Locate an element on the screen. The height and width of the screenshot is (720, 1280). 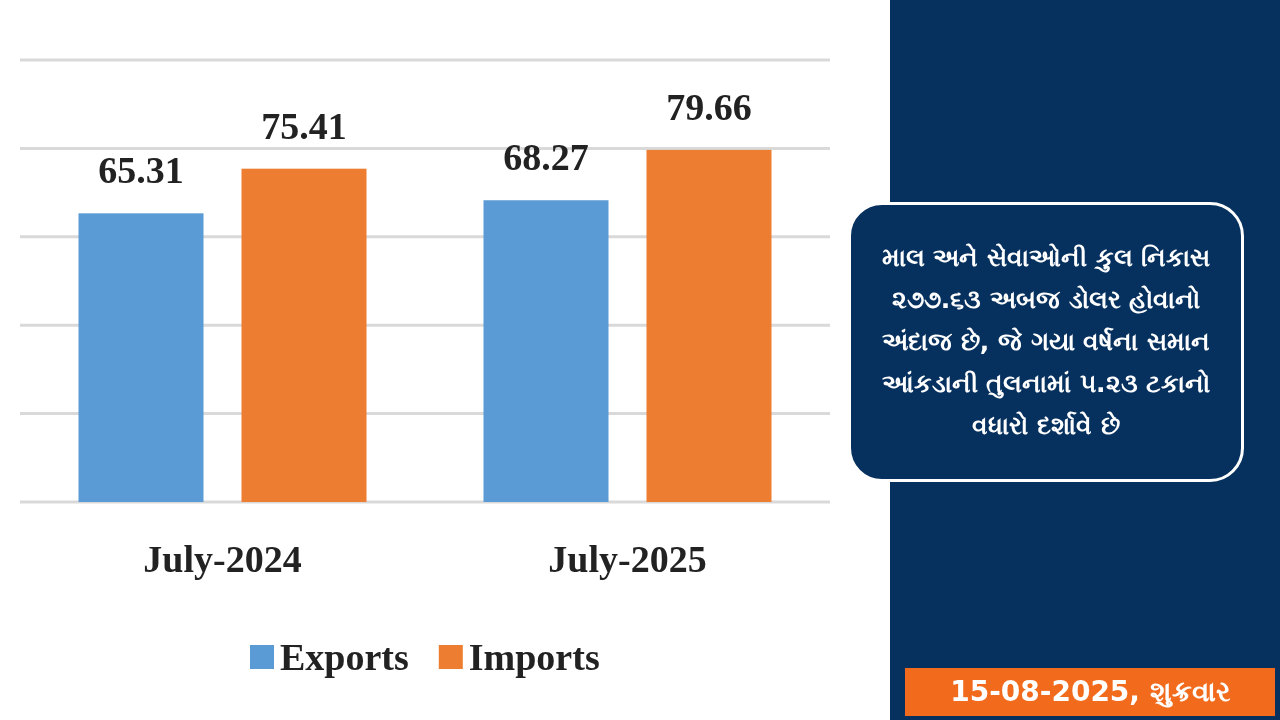
text: 15-08-2025, શુક્રવાર is located at coordinates (1090, 692).